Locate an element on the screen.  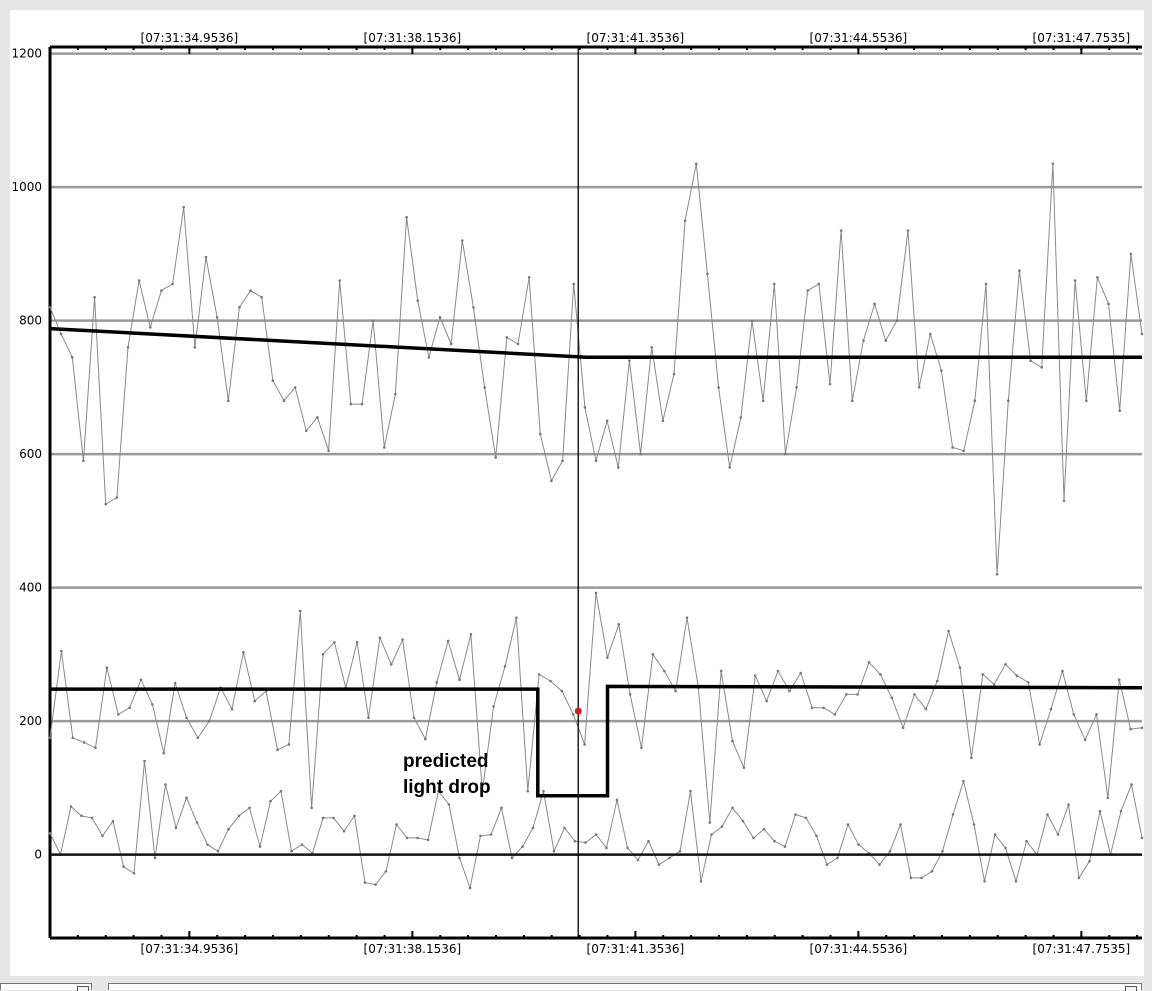
annotation-line-2: light drop is located at coordinates (447, 787).